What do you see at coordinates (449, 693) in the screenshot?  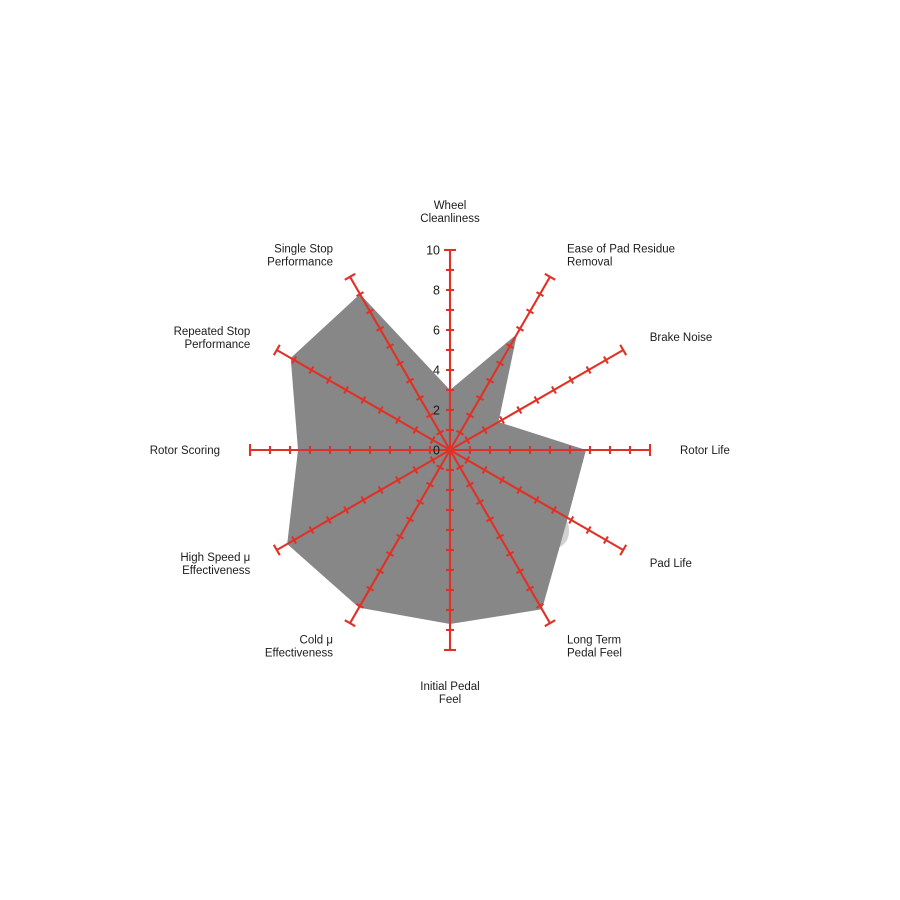 I see `axis-label-initial-pedal-feel: Initial Pedal Feel` at bounding box center [449, 693].